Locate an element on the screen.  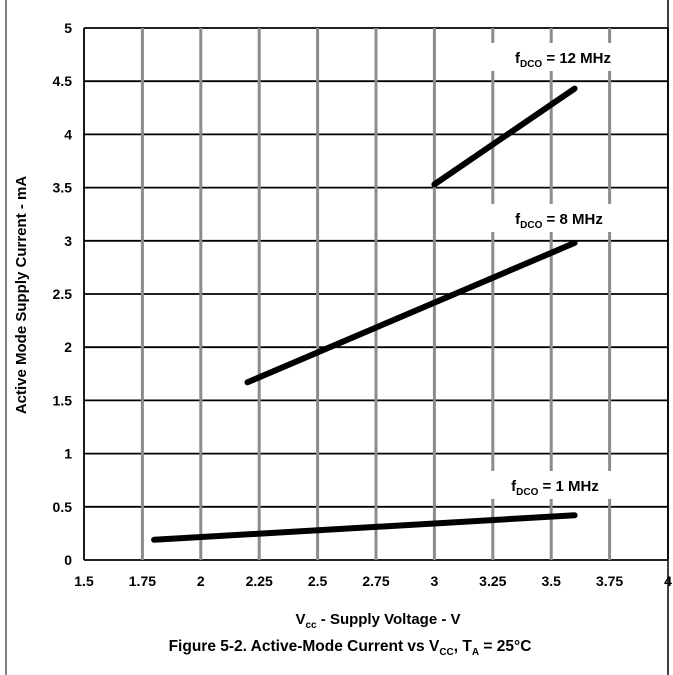
y-axis-title: Active Mode Supply Current - mA is located at coordinates (21, 295).